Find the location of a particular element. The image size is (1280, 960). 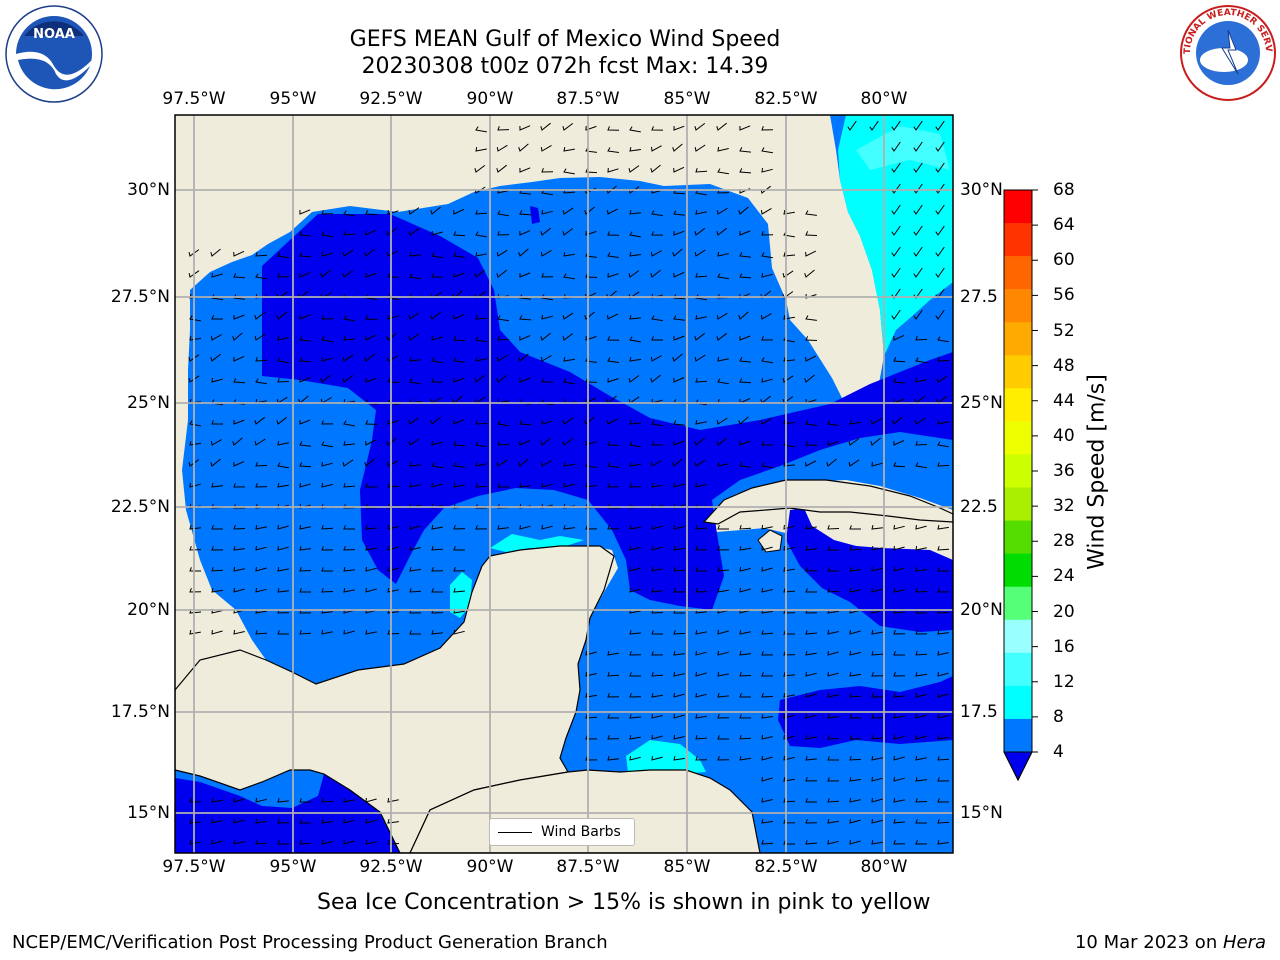

date-stamp: 10 Mar 2023 on Hera is located at coordinates (1170, 942).